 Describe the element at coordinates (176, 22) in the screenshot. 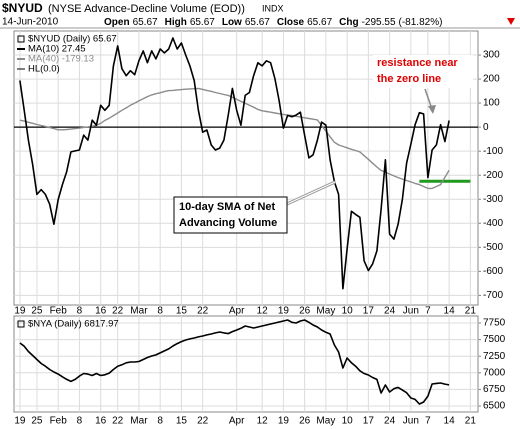

I see `quote-label: High` at that location.